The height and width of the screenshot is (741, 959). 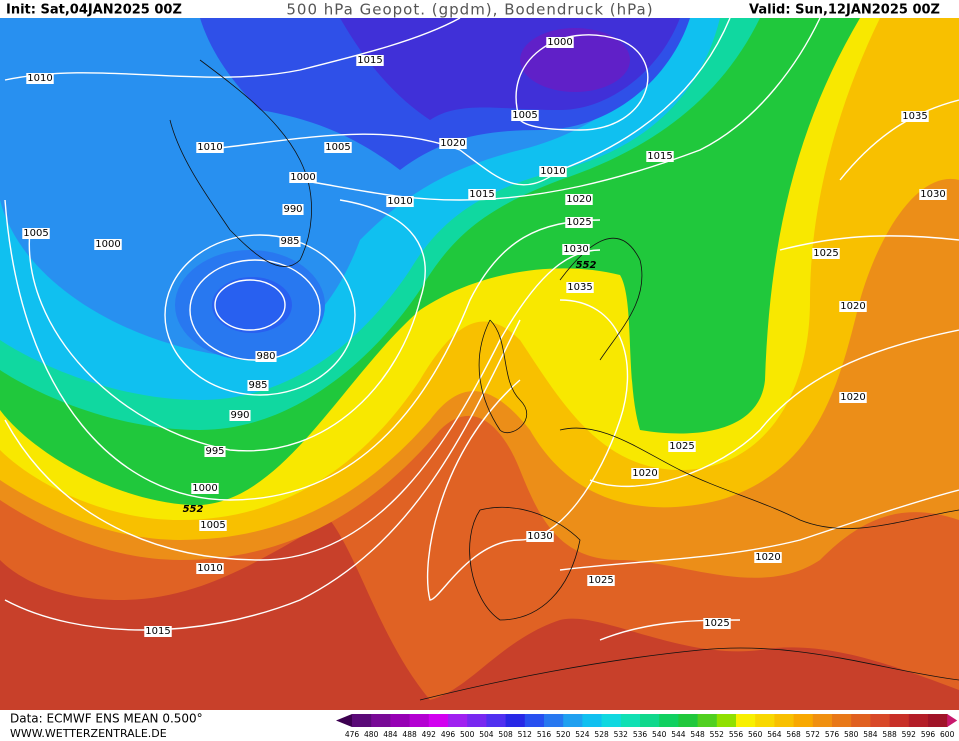 What do you see at coordinates (851, 734) in the screenshot?
I see `scale-label: 580` at bounding box center [851, 734].